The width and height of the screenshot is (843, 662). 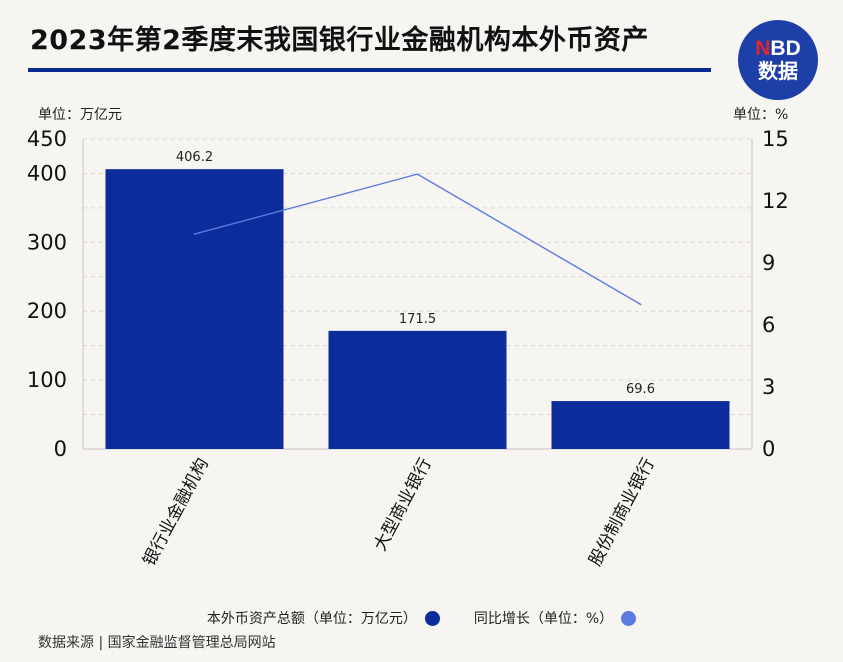 What do you see at coordinates (47, 139) in the screenshot?
I see `left-axis-tick-label: 450` at bounding box center [47, 139].